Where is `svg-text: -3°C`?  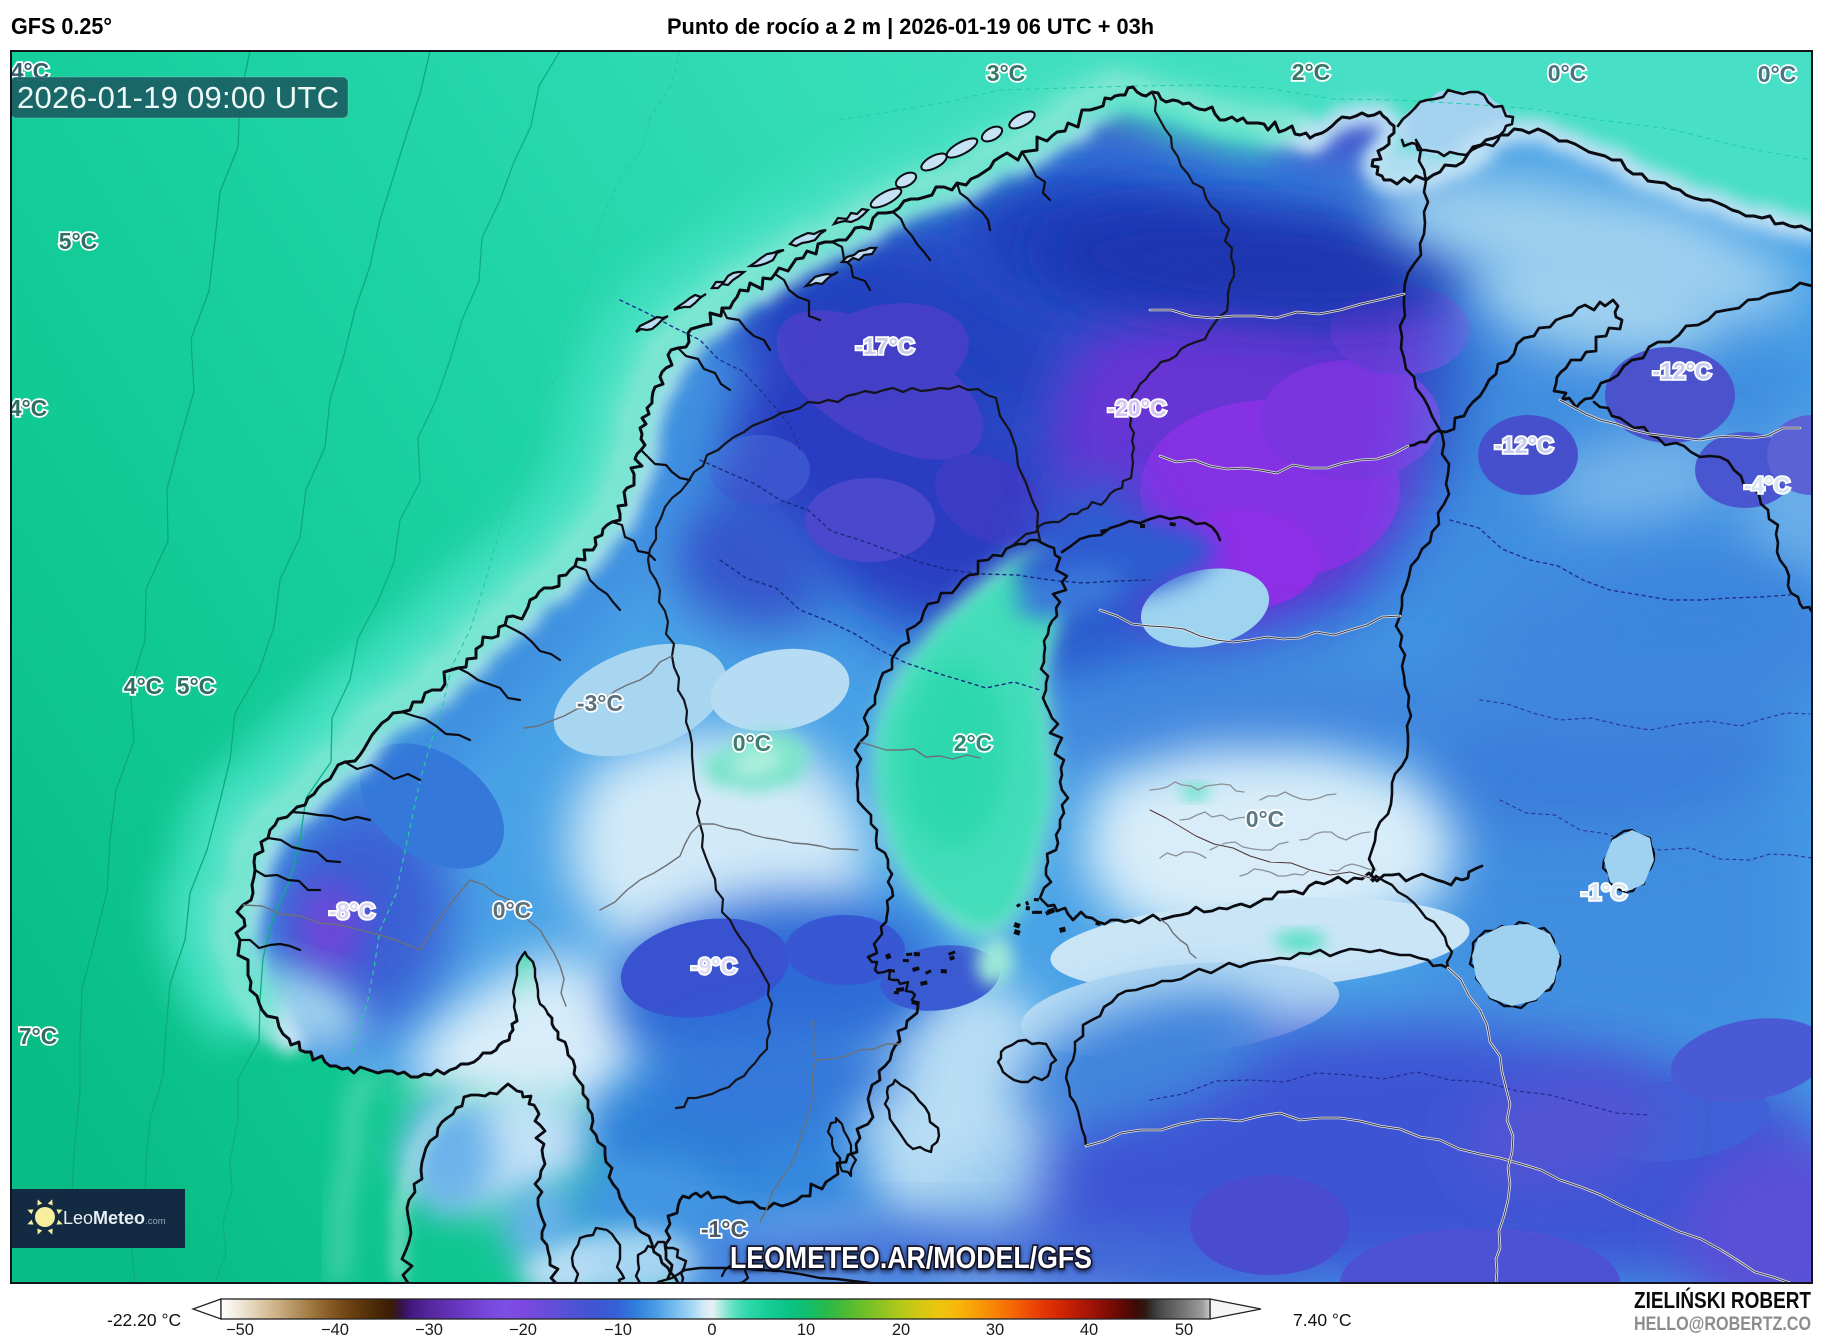 svg-text: -3°C is located at coordinates (600, 703).